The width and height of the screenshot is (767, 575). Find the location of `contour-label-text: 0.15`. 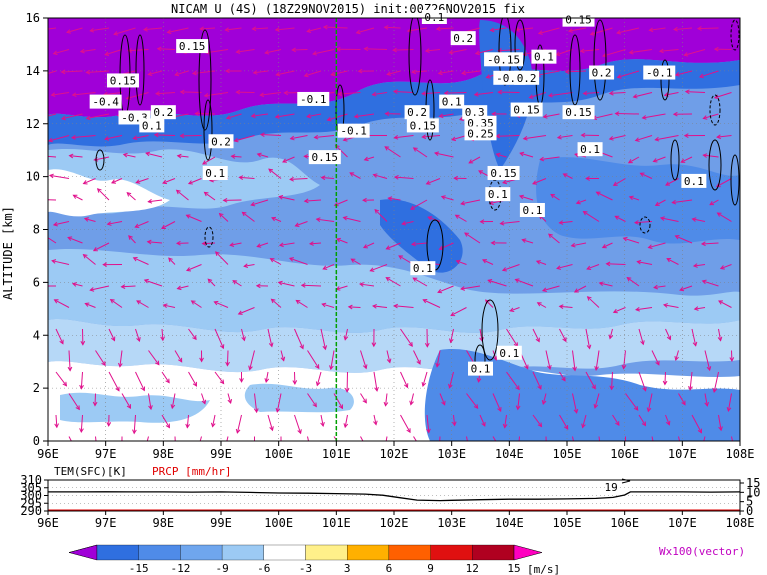

contour-label-text: 0.15 is located at coordinates (325, 157).